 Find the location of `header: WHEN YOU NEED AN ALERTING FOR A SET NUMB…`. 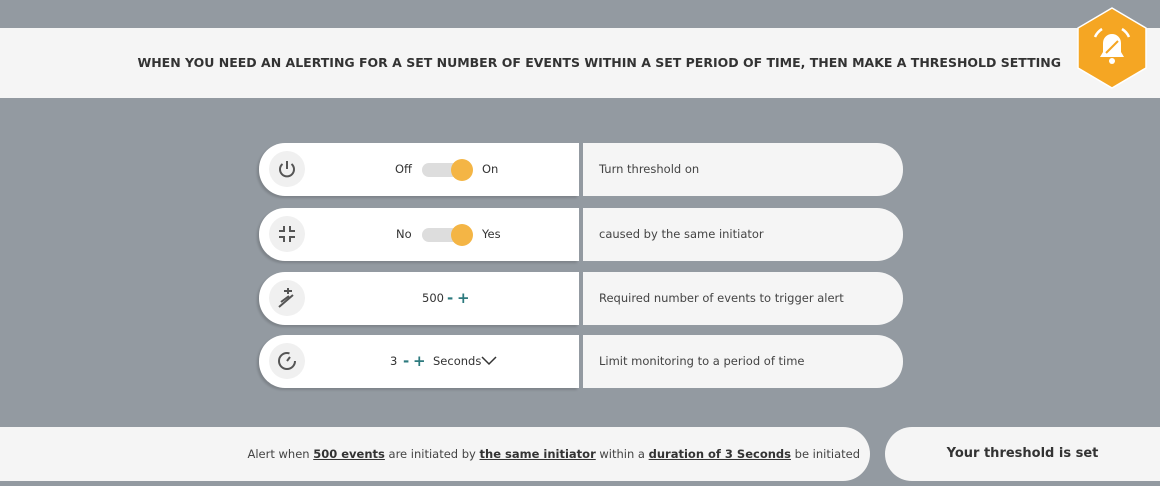

header: WHEN YOU NEED AN ALERTING FOR A SET NUMB… is located at coordinates (580, 63).